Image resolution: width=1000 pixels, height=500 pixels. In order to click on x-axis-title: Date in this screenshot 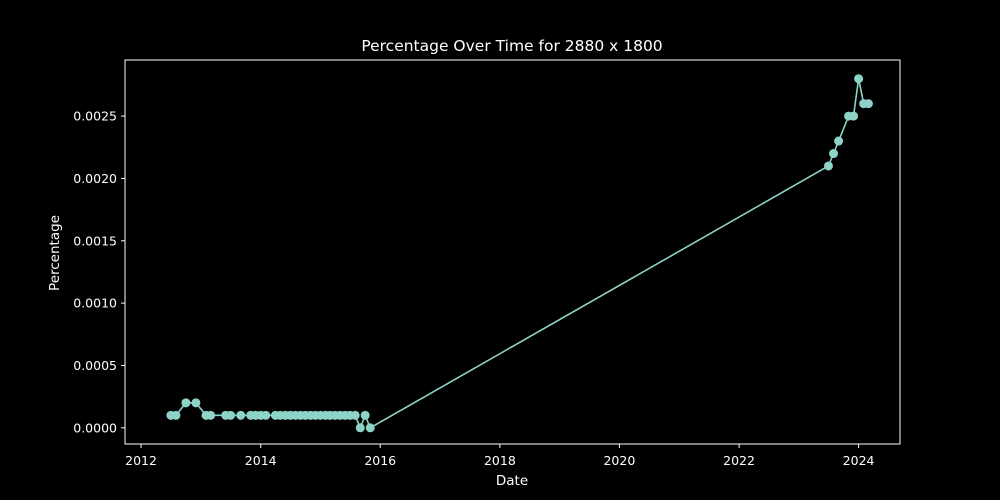, I will do `click(512, 481)`.